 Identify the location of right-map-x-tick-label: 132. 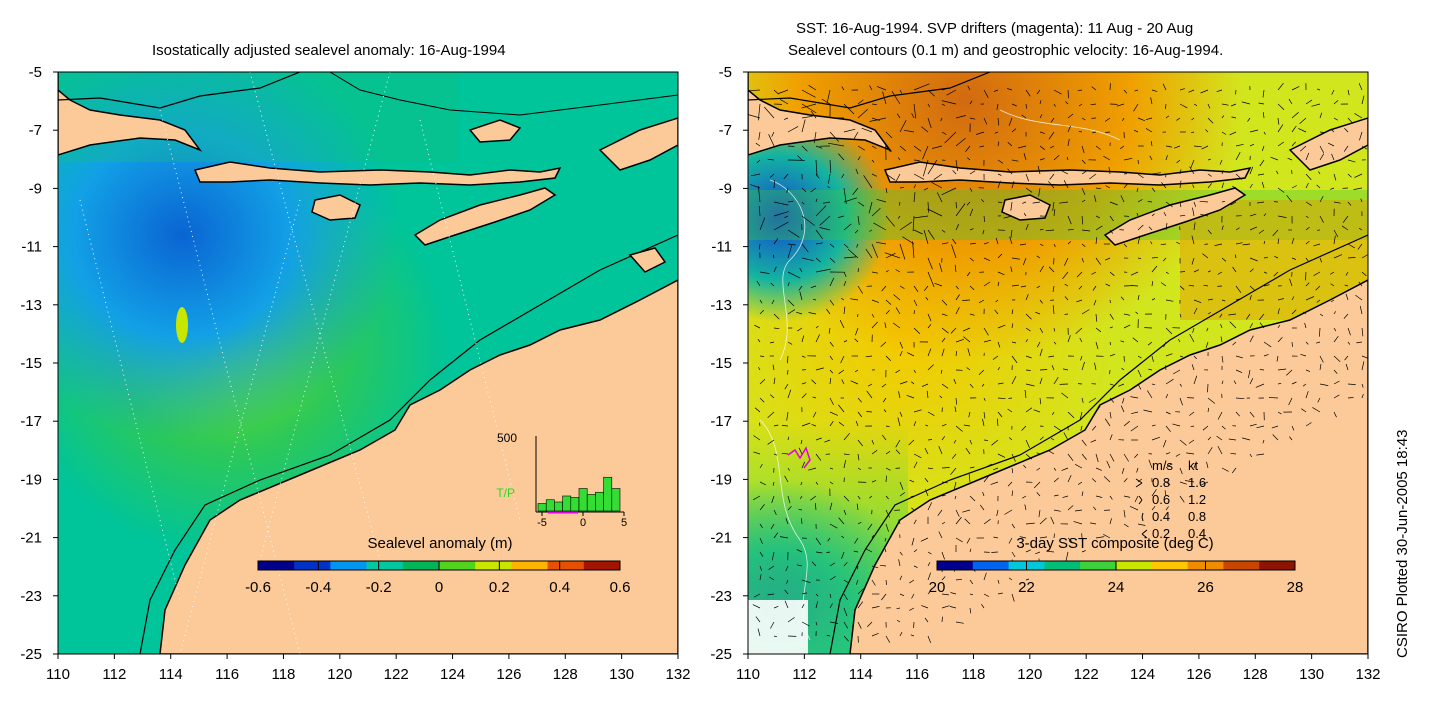
(1367, 674).